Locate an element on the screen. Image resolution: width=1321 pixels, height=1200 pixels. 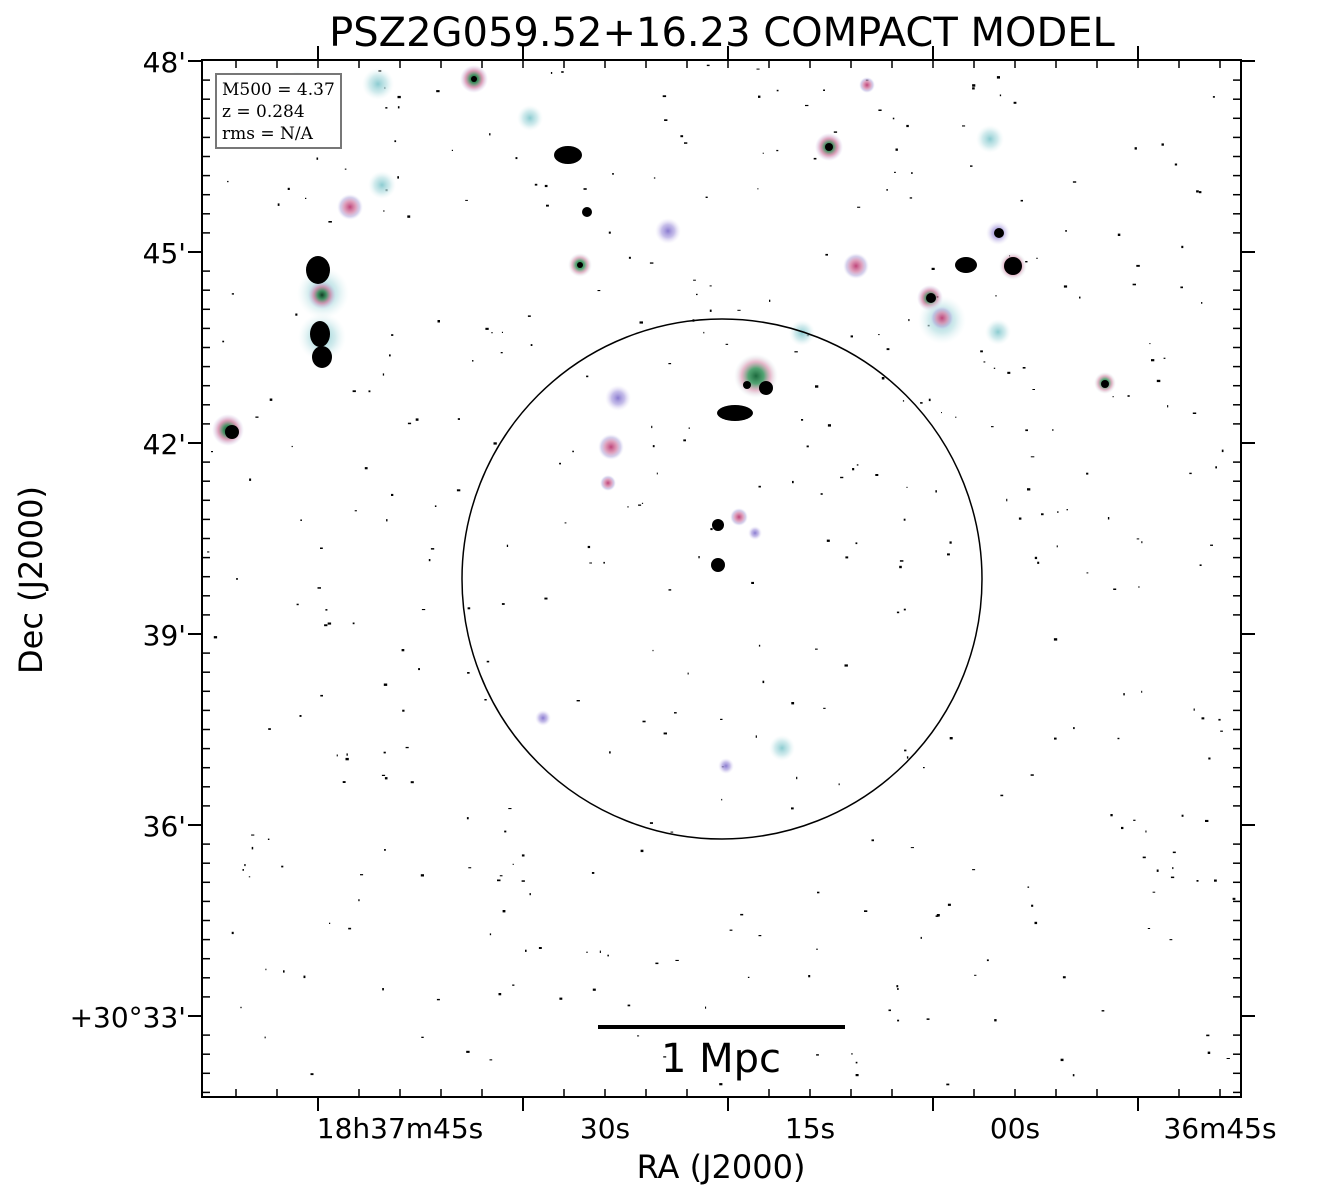
figure-title: PSZ2G059.52+16.23 COMPACT MODEL is located at coordinates (722, 33).